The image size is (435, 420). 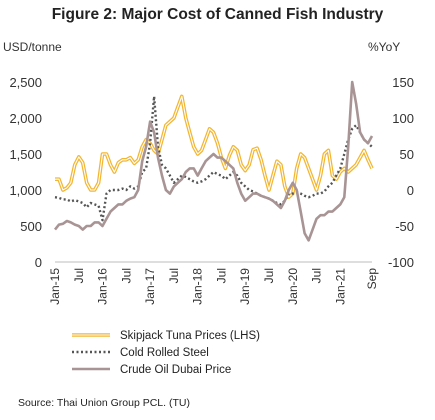 I want to click on legend-label: Skipjack Tuna Prices (LHS), so click(x=190, y=336).